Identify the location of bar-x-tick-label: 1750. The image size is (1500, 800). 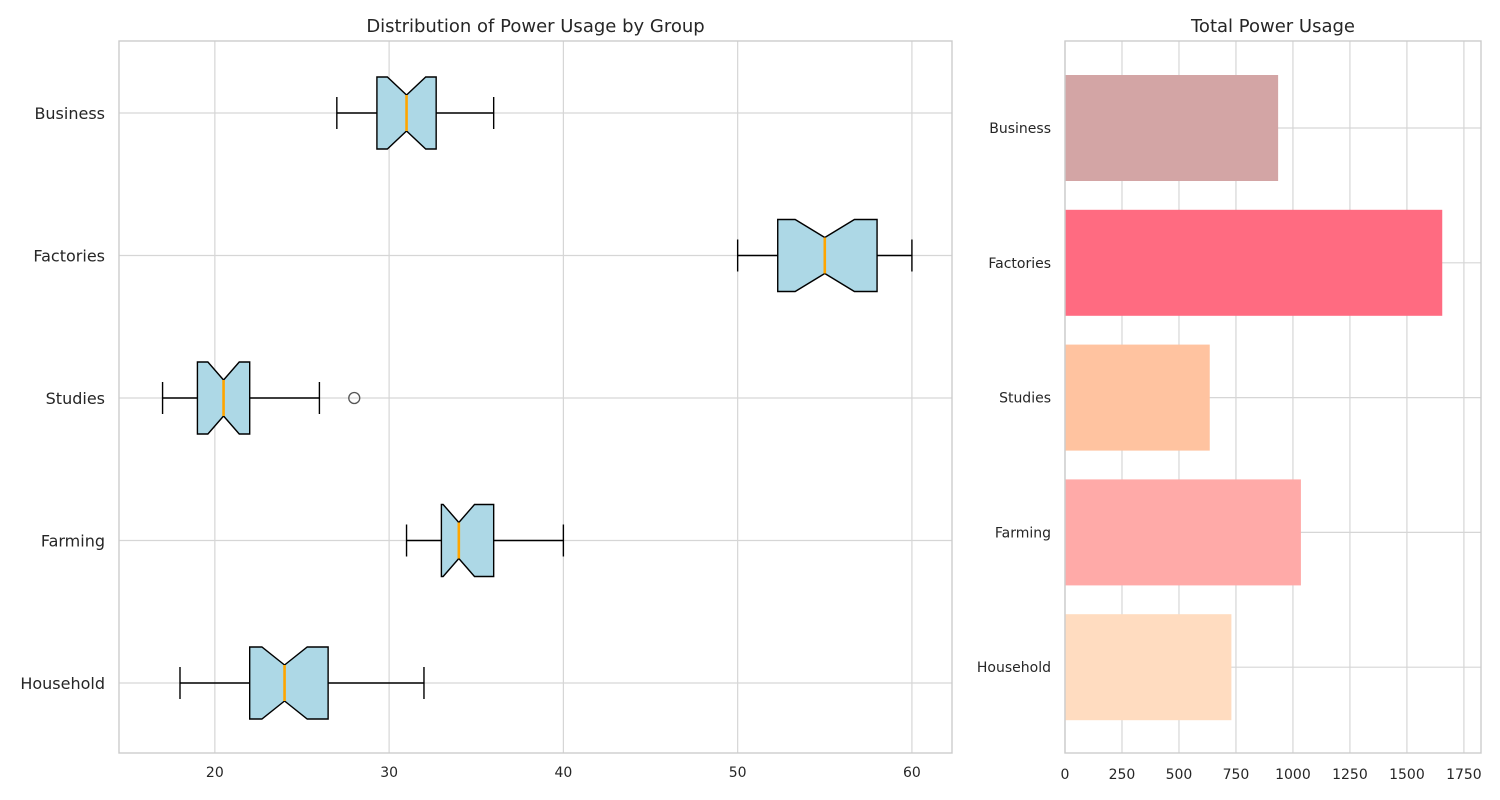
(1464, 775).